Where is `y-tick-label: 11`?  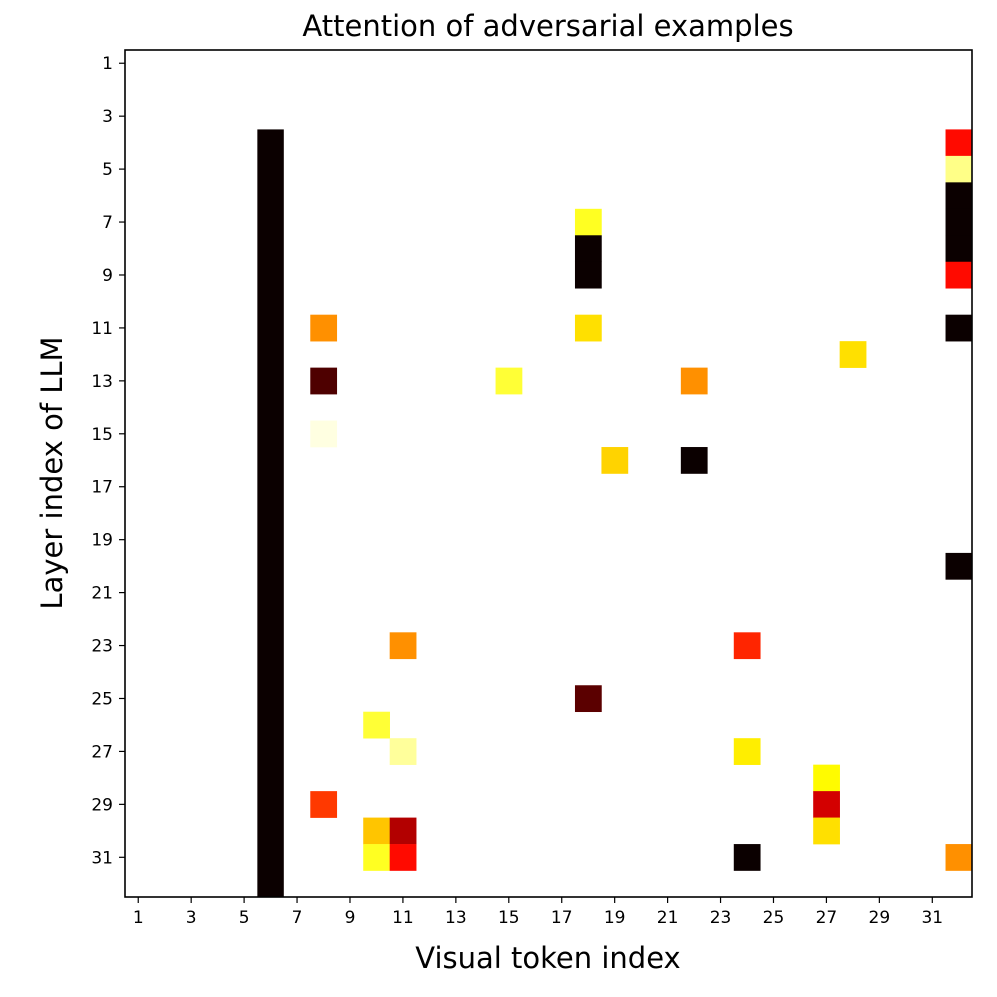
y-tick-label: 11 is located at coordinates (102, 329).